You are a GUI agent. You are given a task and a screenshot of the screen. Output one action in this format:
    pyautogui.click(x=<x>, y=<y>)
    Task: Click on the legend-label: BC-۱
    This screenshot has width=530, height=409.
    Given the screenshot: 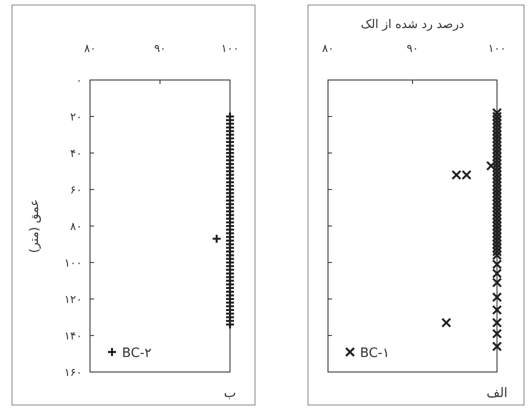 What is the action you would take?
    pyautogui.click(x=375, y=353)
    